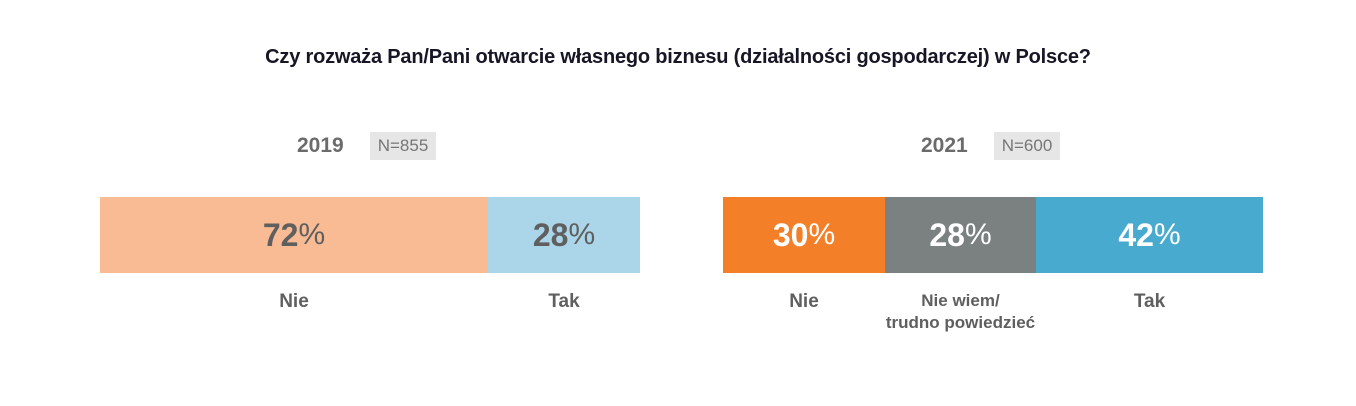 This screenshot has width=1356, height=406. I want to click on year-label: 2019, so click(320, 145).